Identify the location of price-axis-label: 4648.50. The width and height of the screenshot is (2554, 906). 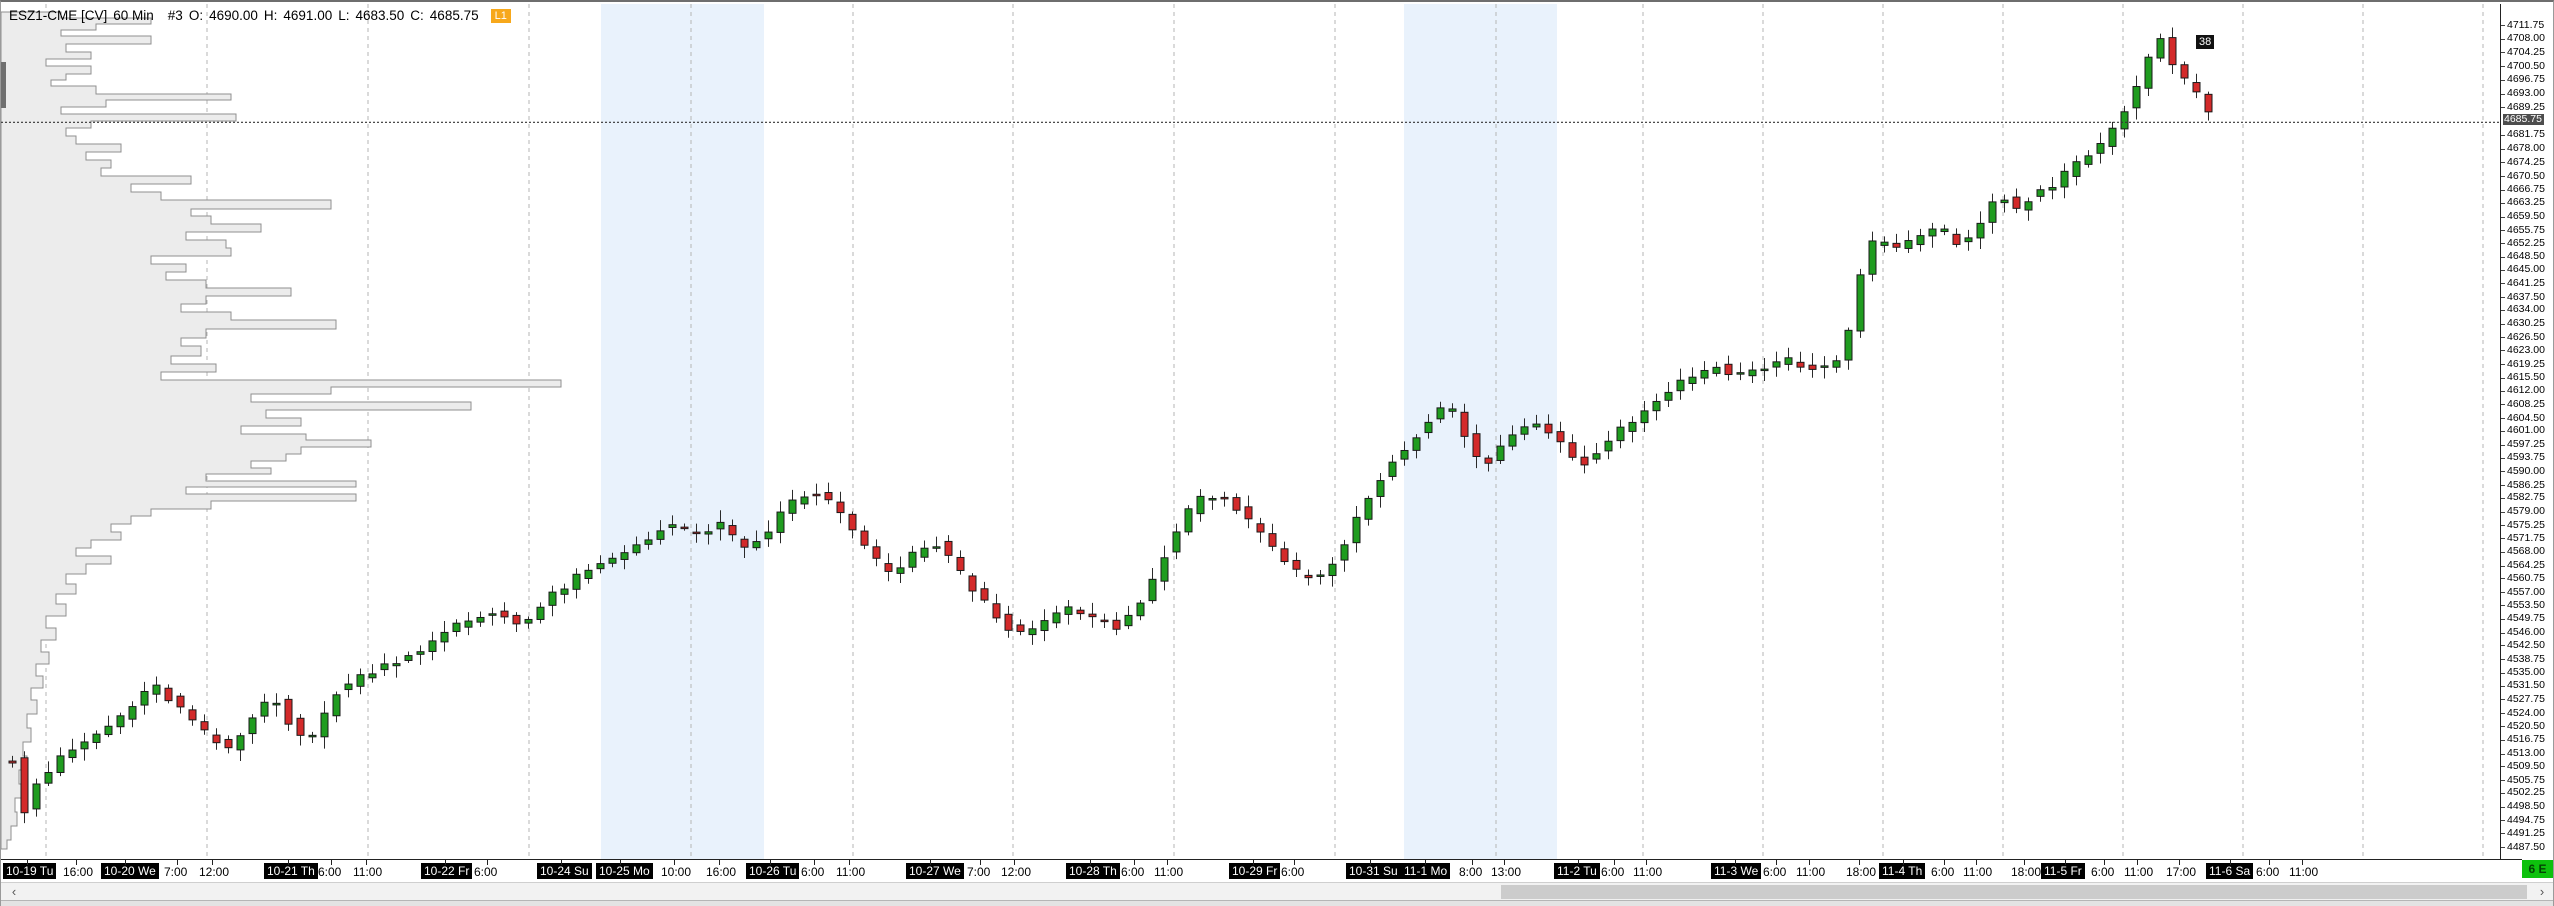
(2526, 256).